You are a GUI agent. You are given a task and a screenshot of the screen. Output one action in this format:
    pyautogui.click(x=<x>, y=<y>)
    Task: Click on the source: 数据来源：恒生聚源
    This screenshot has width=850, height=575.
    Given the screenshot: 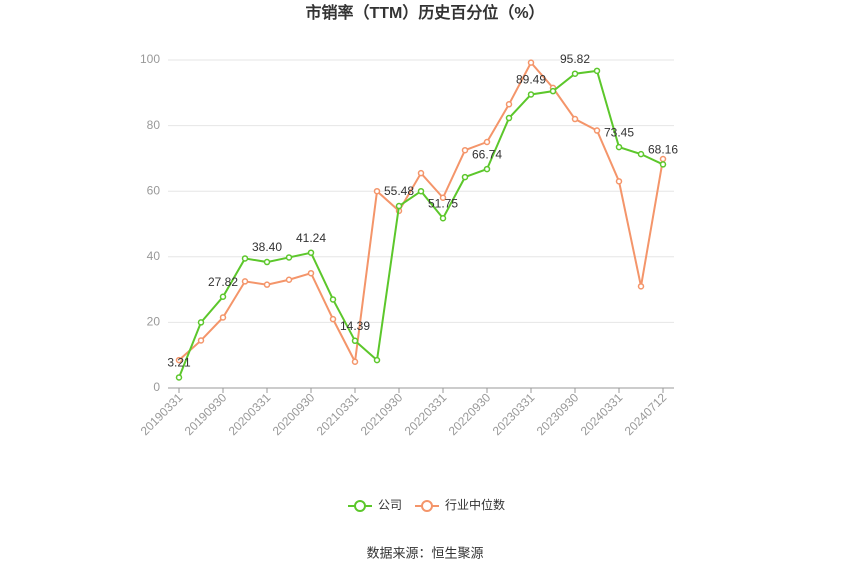 What is the action you would take?
    pyautogui.click(x=424, y=552)
    